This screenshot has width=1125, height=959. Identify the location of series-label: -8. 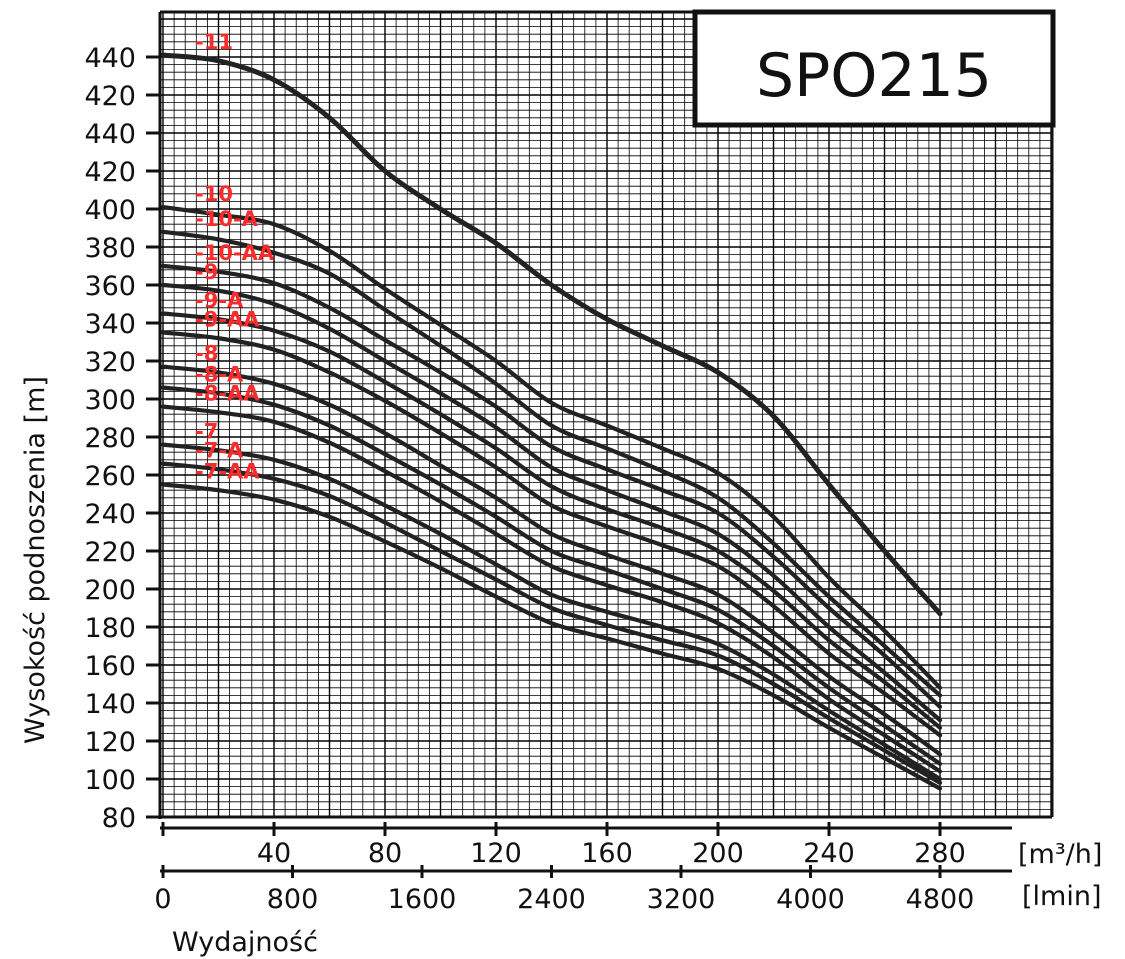
(206, 354).